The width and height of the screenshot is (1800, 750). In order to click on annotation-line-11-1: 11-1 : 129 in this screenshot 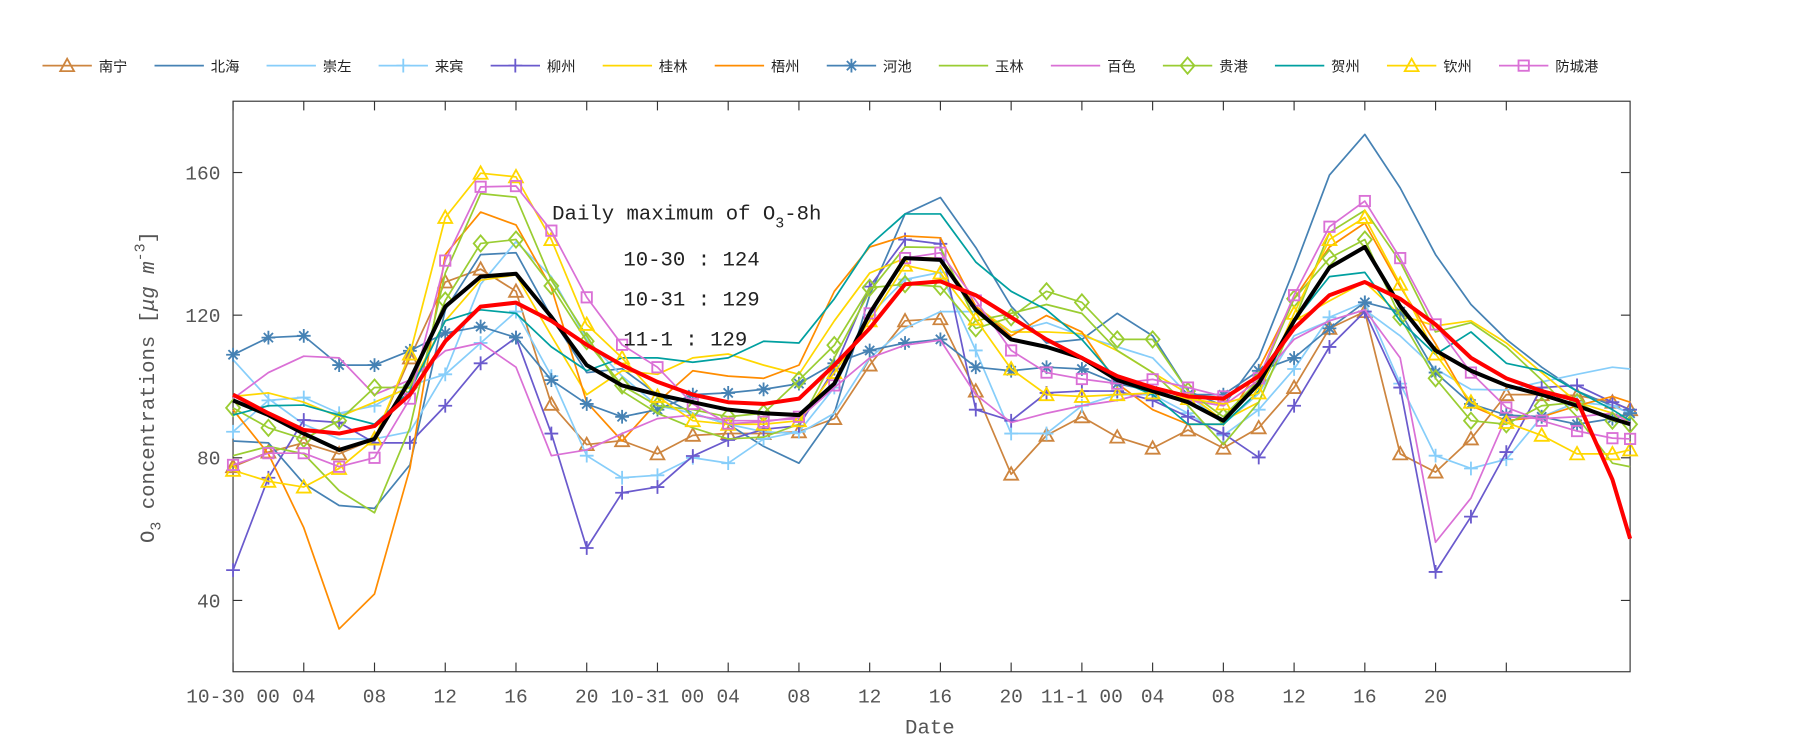, I will do `click(685, 341)`.